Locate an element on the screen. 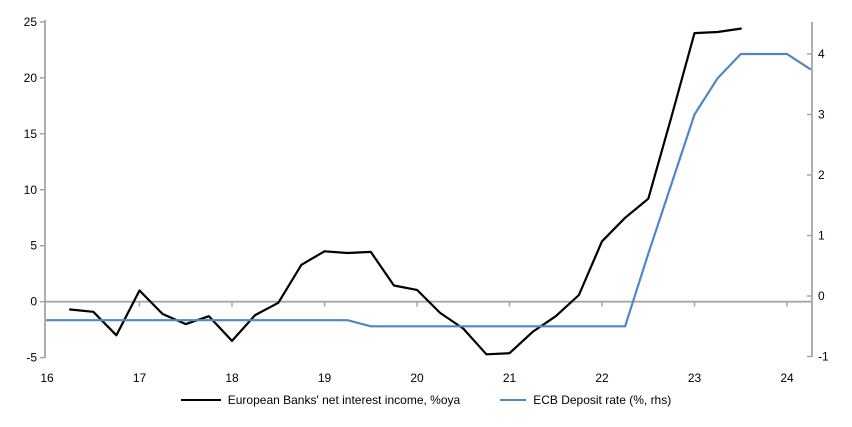 This screenshot has height=427, width=852. x-tick-label: 20 is located at coordinates (417, 378).